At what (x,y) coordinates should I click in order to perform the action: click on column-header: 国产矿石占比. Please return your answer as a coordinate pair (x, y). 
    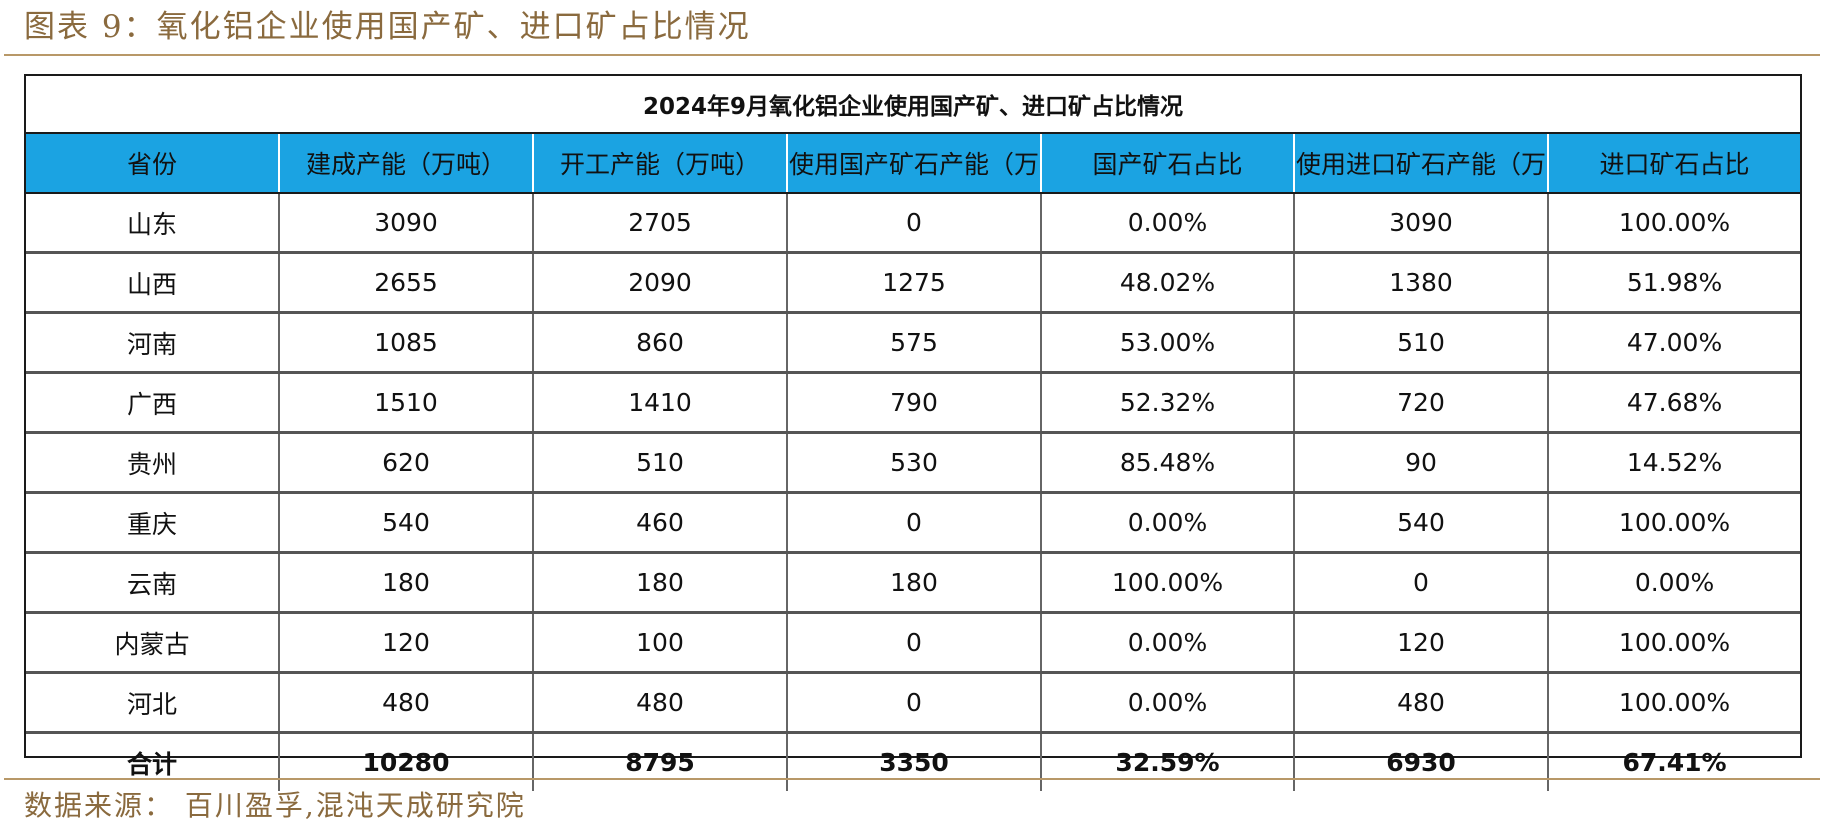
    Looking at the image, I should click on (1168, 163).